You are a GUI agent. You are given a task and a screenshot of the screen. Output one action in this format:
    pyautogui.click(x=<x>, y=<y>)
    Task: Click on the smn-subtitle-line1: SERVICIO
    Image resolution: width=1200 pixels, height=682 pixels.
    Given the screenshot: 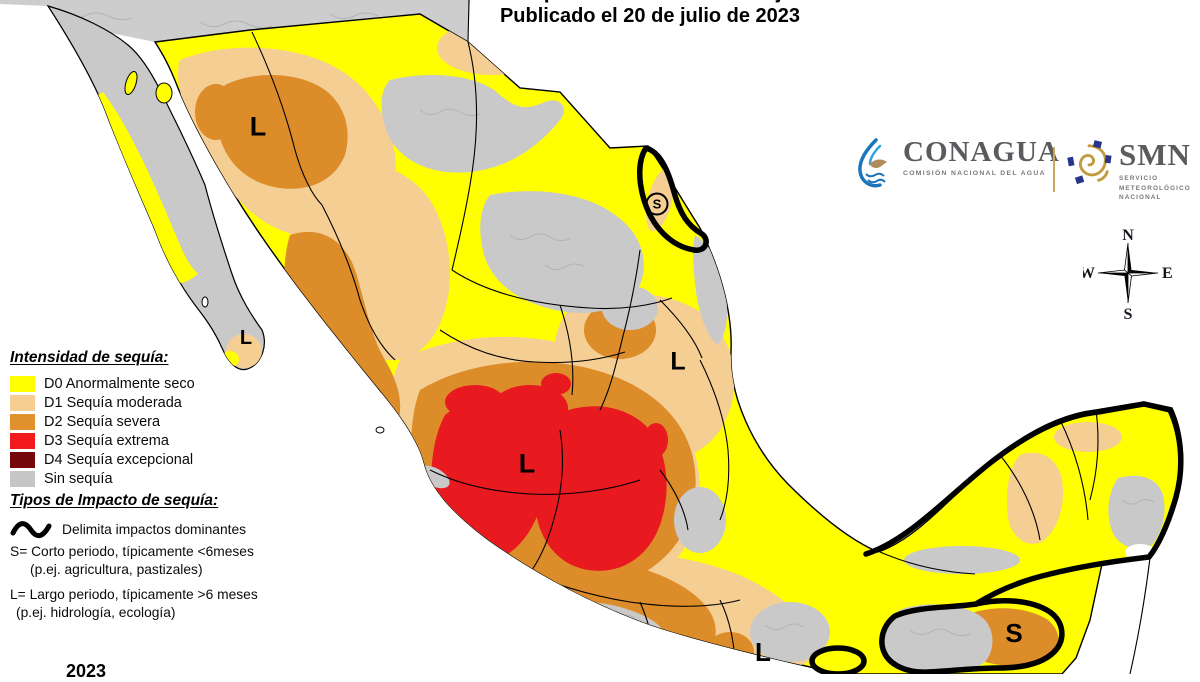 What is the action you would take?
    pyautogui.click(x=1139, y=178)
    